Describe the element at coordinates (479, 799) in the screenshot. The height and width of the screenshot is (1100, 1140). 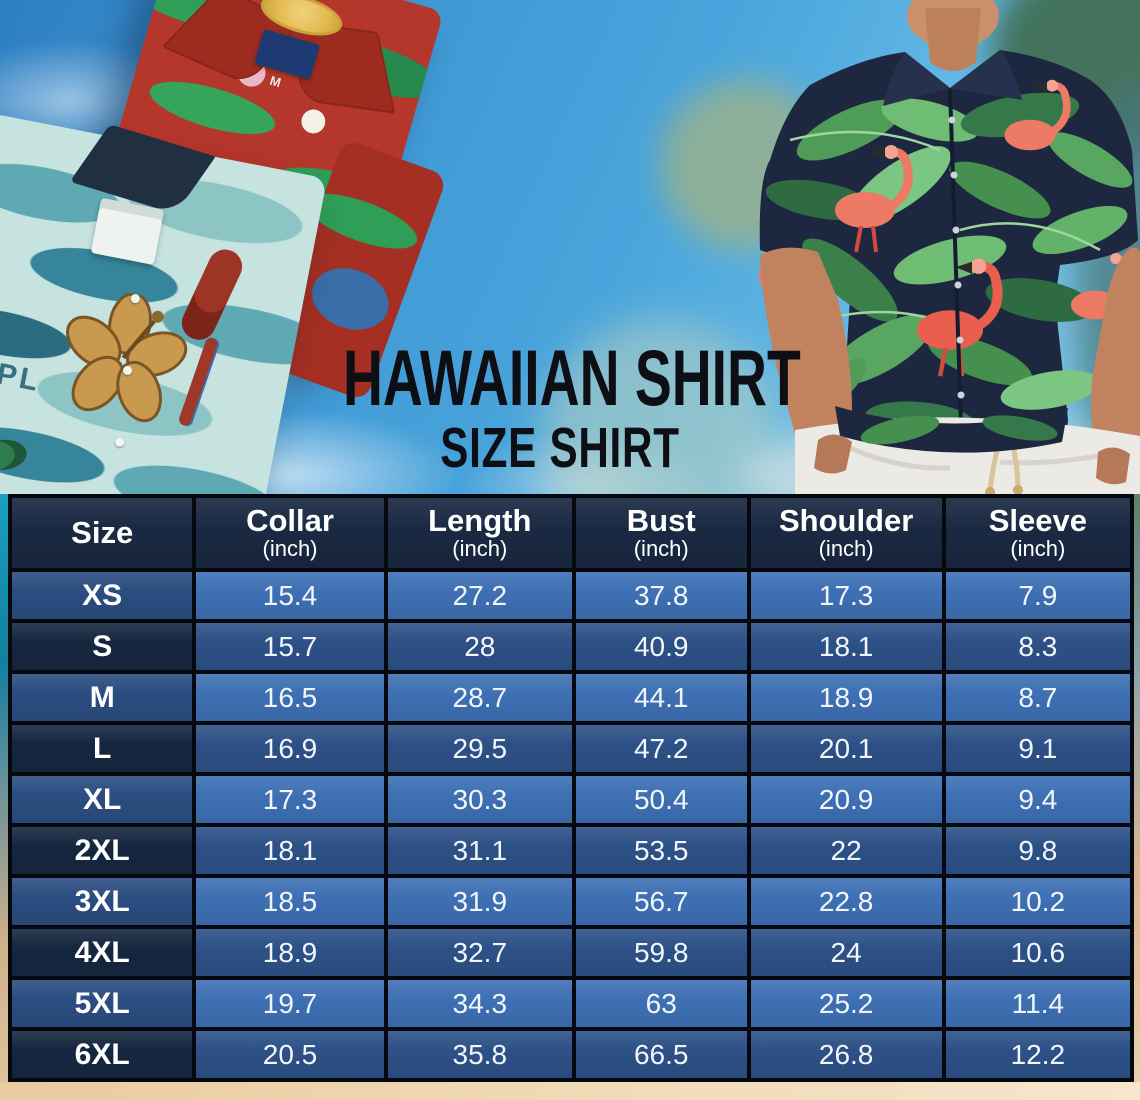
I see `value-cell-xl-length: 30.3` at that location.